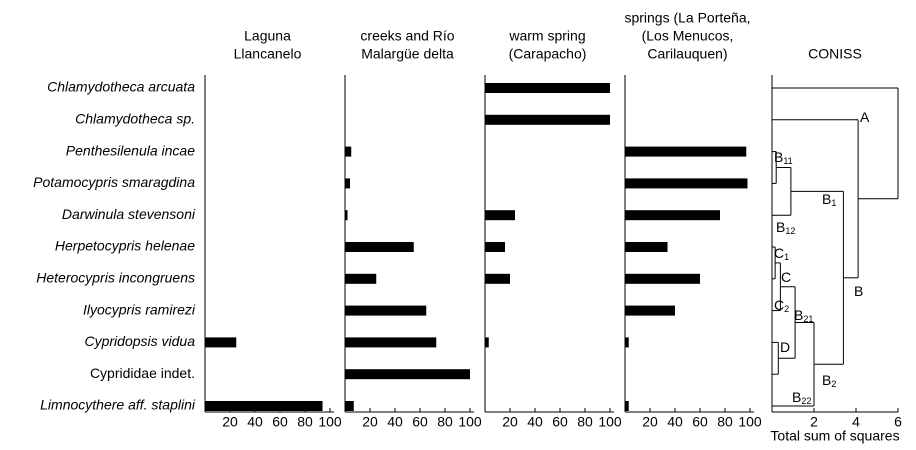  Describe the element at coordinates (129, 214) in the screenshot. I see `category-label: Darwinula stevensoni` at that location.